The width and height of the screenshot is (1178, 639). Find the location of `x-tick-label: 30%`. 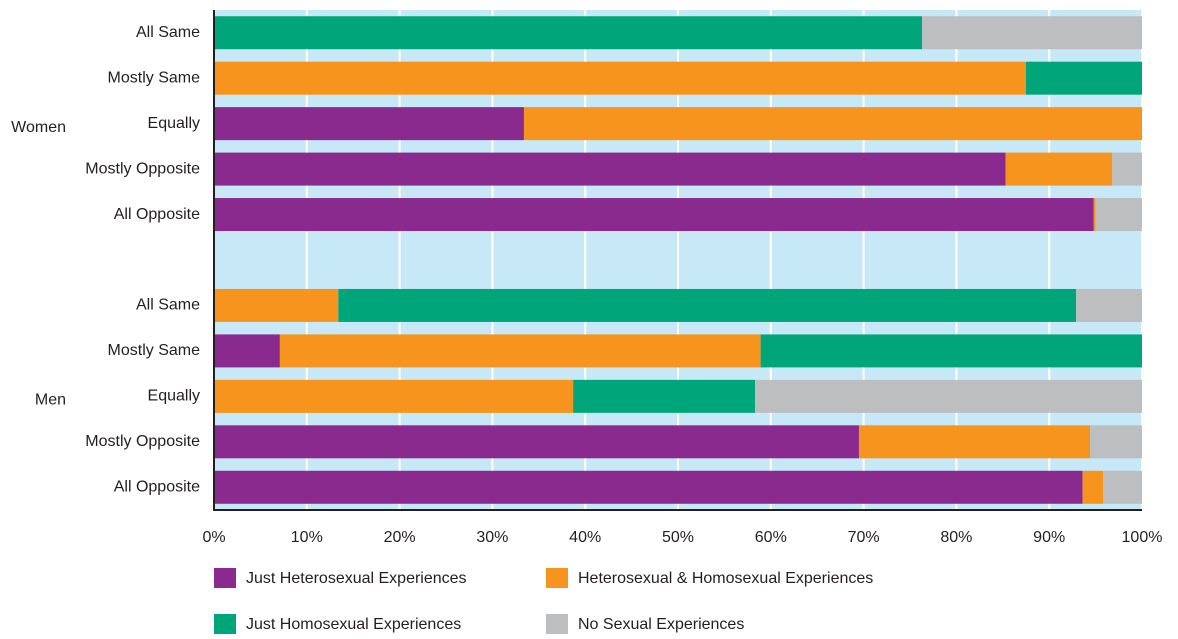

x-tick-label: 30% is located at coordinates (492, 537).